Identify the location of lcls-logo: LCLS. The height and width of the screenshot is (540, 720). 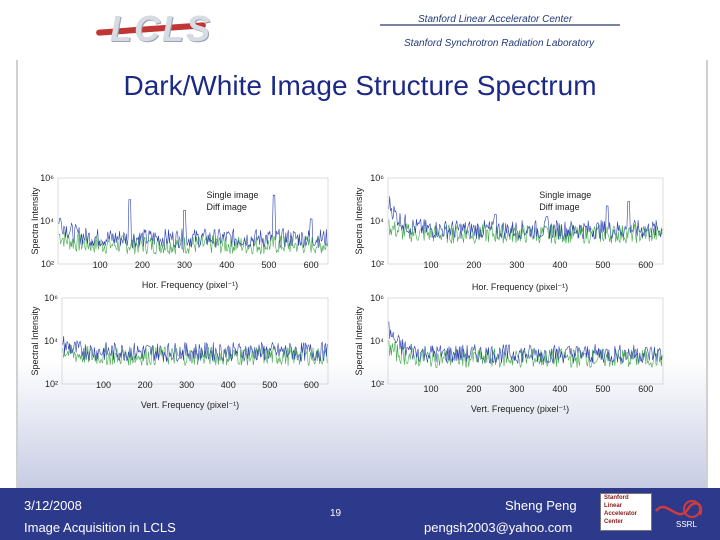
(161, 28).